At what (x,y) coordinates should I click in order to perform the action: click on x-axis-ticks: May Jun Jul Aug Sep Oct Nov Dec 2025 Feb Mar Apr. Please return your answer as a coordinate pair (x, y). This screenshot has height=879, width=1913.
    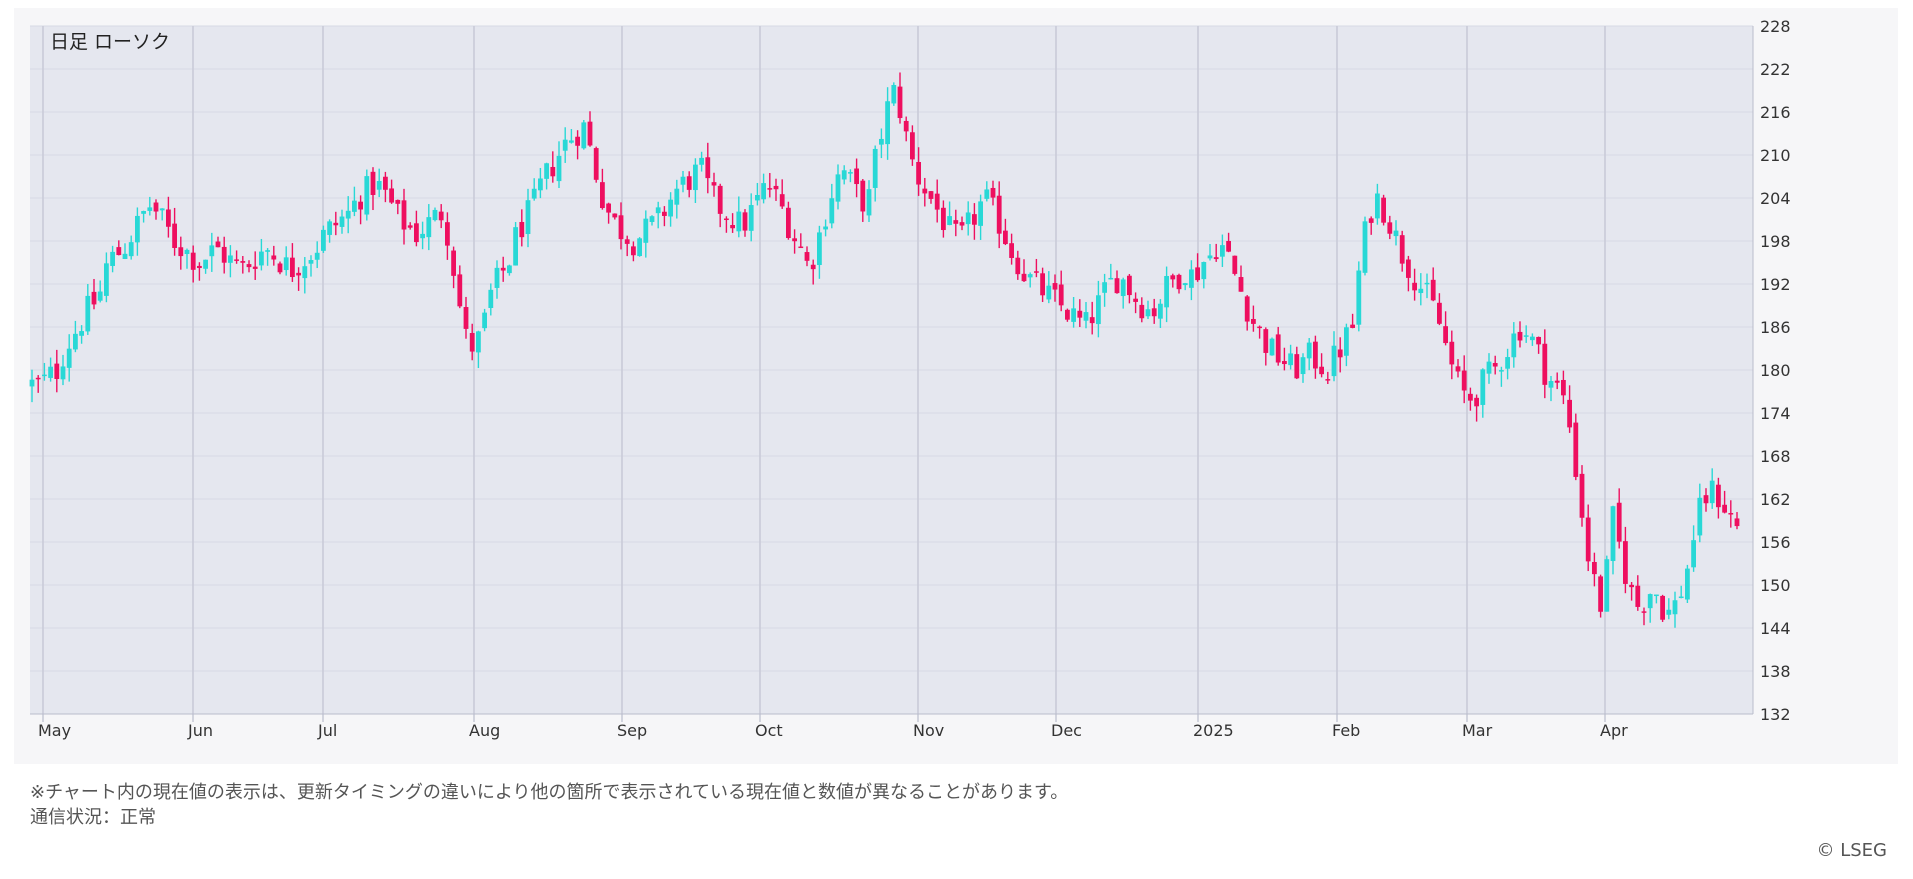
    Looking at the image, I should click on (833, 730).